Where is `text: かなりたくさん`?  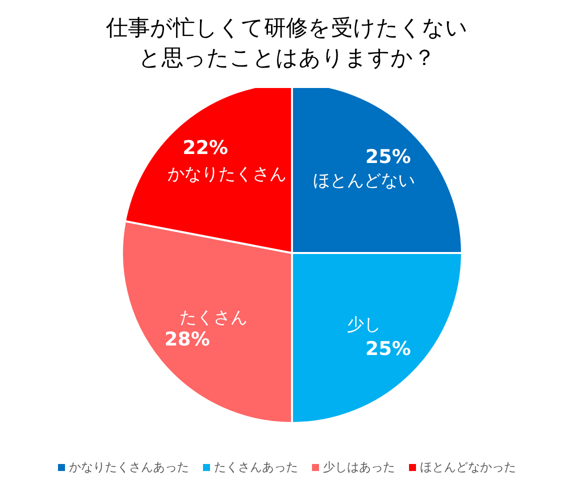
text: かなりたくさん is located at coordinates (226, 174).